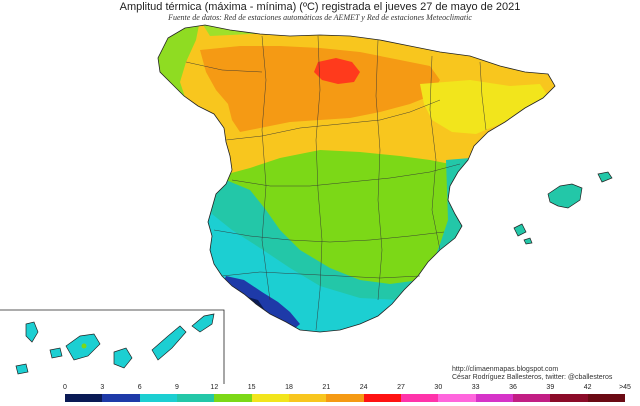 This screenshot has height=406, width=640. Describe the element at coordinates (56, 353) in the screenshot. I see `la-gomera` at that location.